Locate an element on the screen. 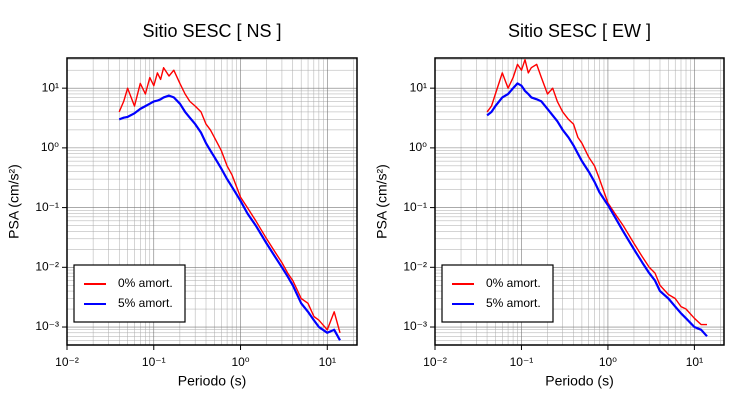  chart-title: Sitio SESC [ NS ] is located at coordinates (211, 31).